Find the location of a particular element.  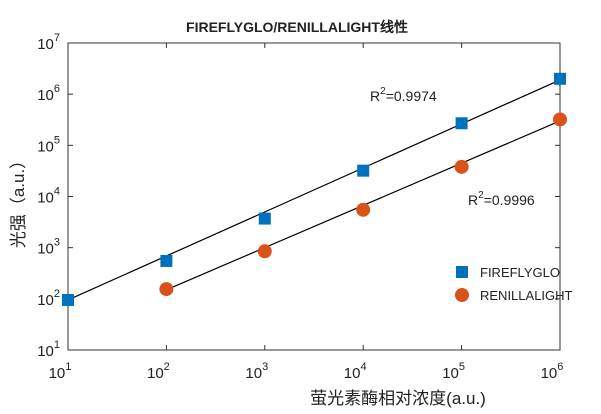

legend-label: RENILLALIGHT is located at coordinates (526, 295).